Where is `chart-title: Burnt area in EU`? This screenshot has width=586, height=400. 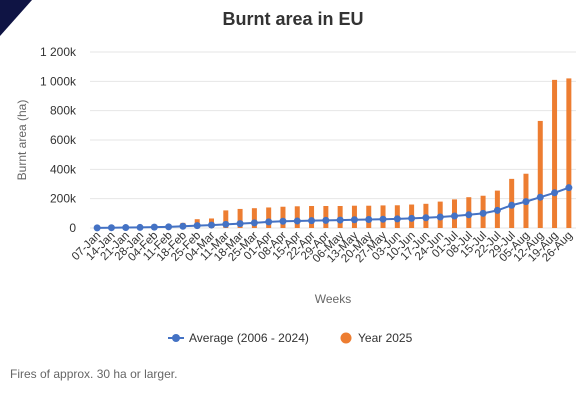 chart-title: Burnt area in EU is located at coordinates (292, 19).